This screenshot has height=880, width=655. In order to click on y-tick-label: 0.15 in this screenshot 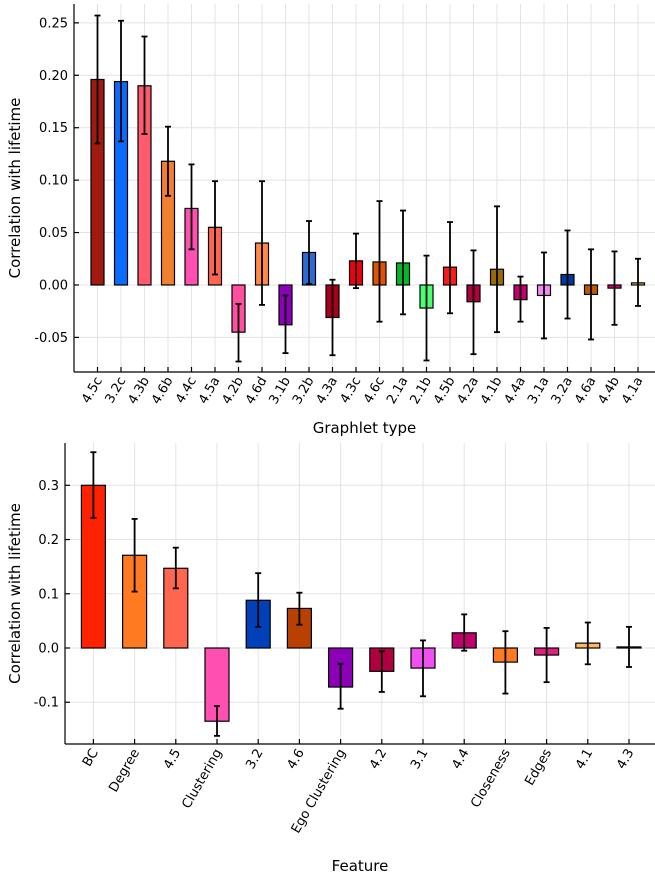, I will do `click(53, 128)`.